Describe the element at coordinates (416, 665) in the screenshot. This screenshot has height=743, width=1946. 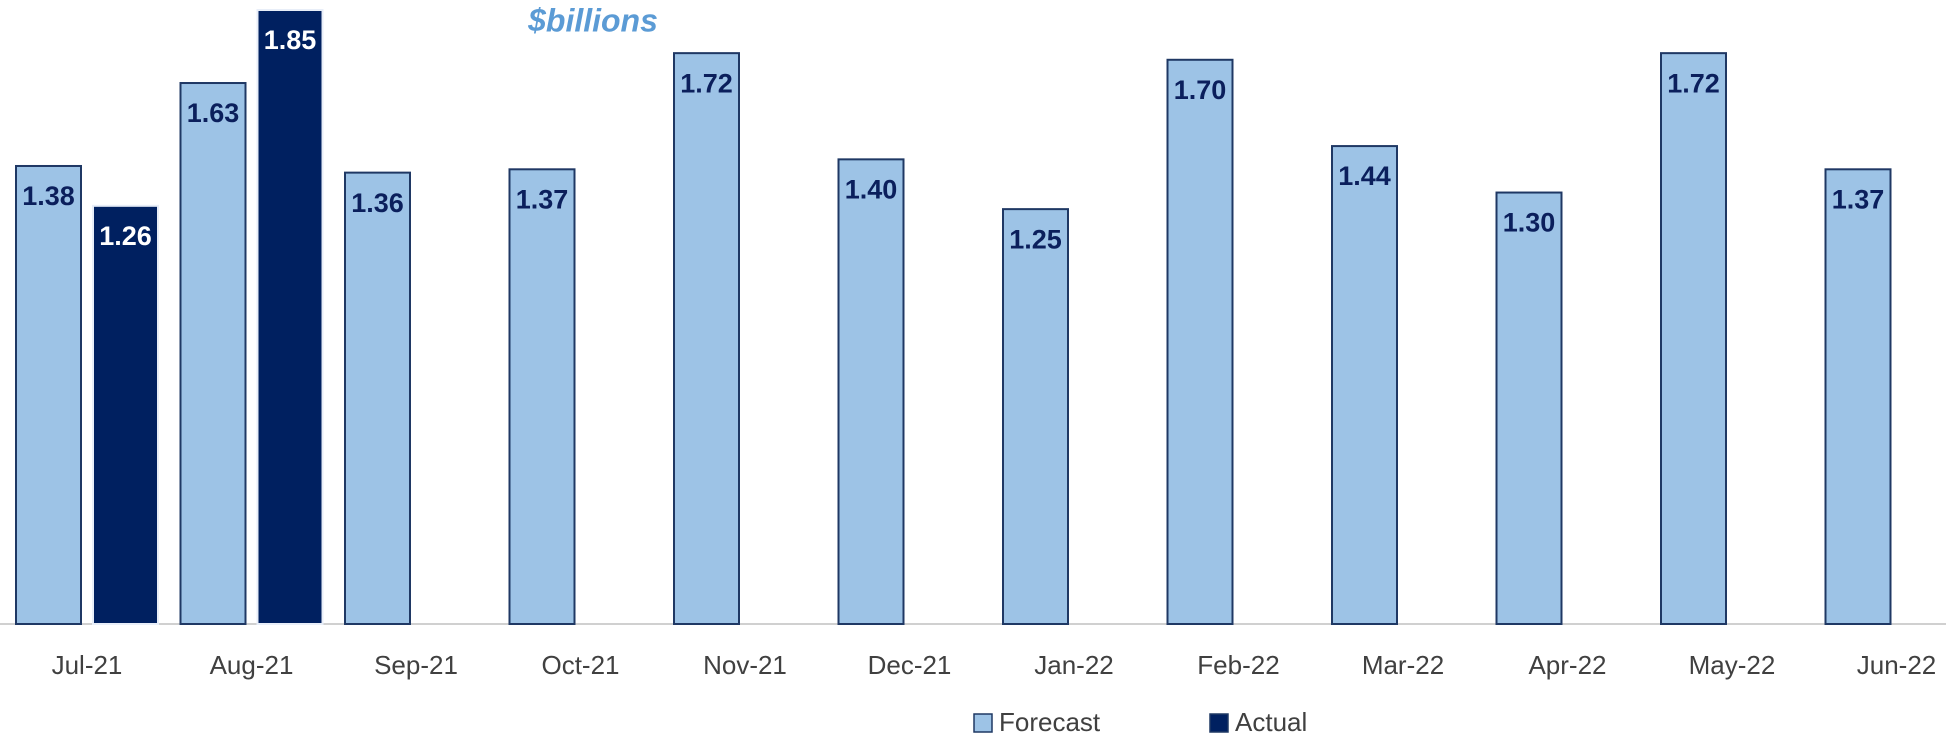
I see `x-tick-label: Sep-21` at that location.